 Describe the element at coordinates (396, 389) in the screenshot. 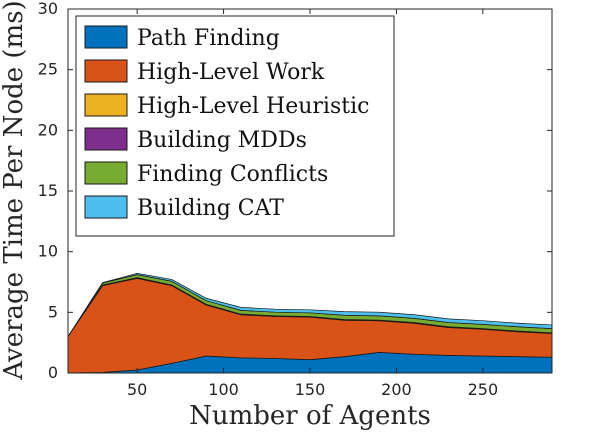

I see `x-tick-label: 200` at that location.